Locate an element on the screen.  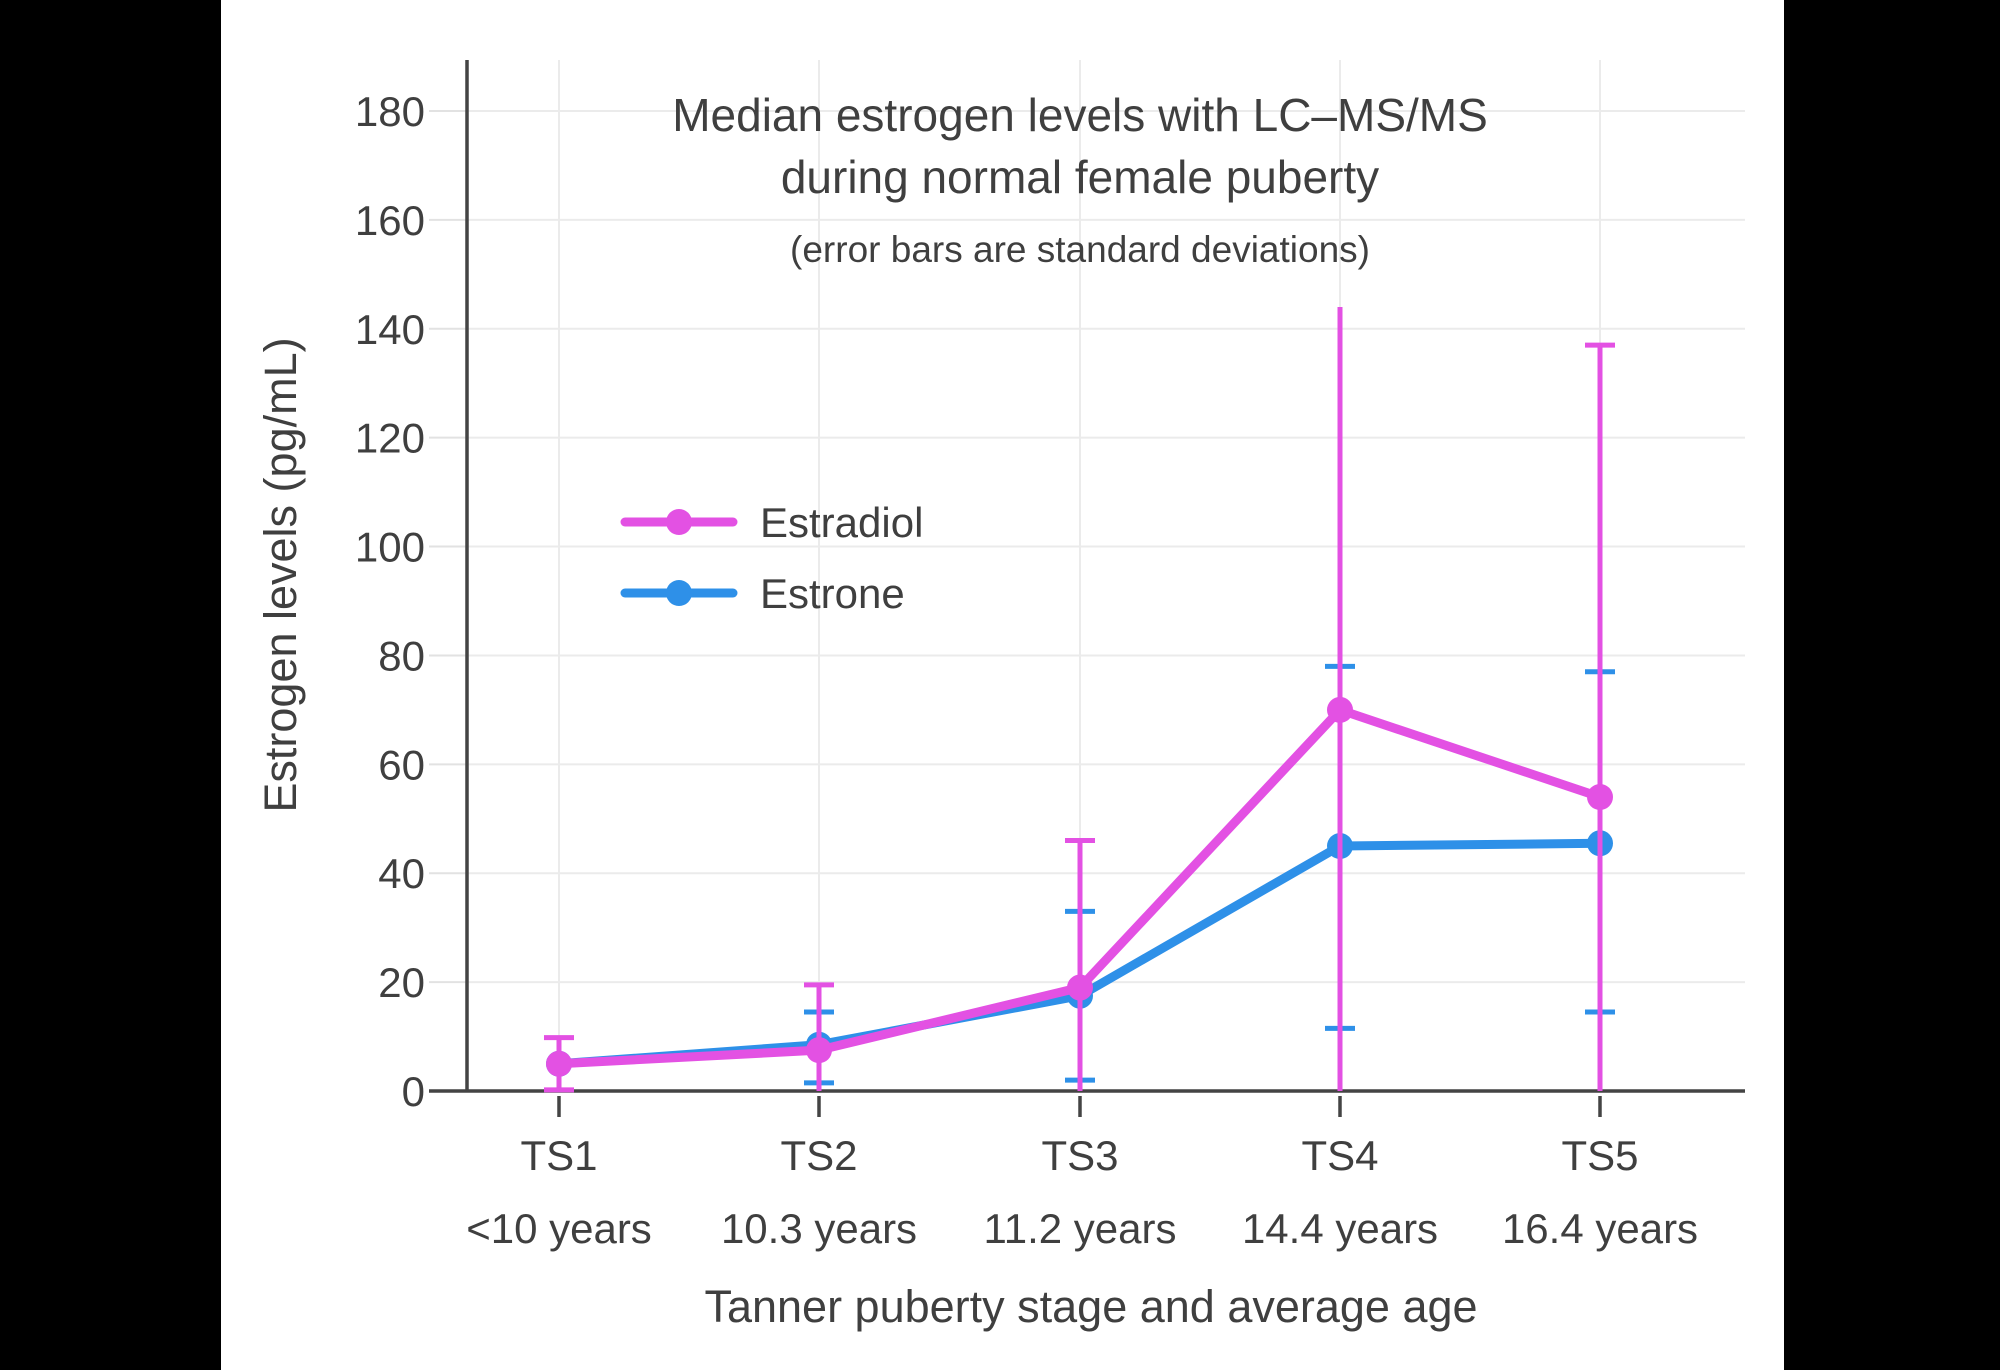
estradiol-point-TS3 is located at coordinates (1080, 987).